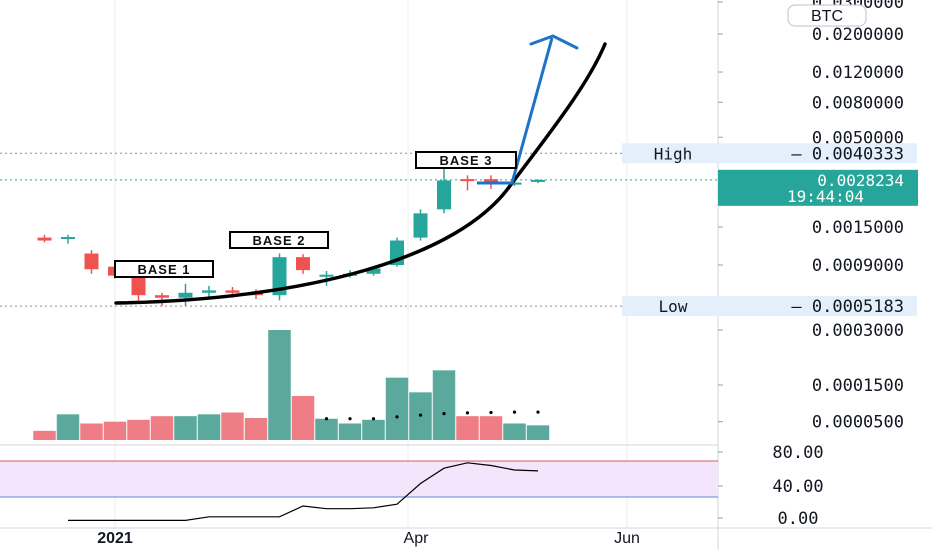 Image resolution: width=932 pixels, height=550 pixels. Describe the element at coordinates (858, 266) in the screenshot. I see `price-axis-label: 0.0009000` at that location.